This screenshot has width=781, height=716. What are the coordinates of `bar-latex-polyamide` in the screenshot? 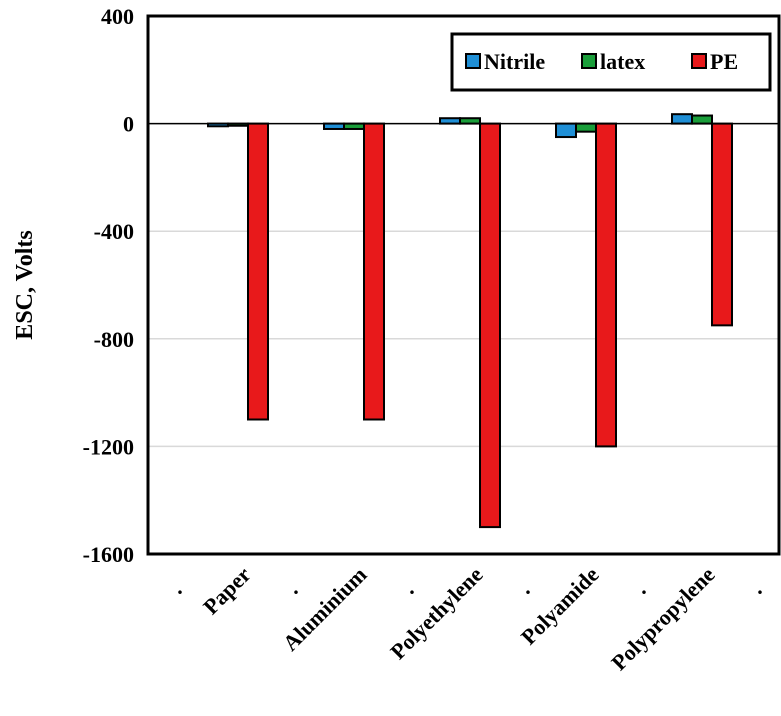 It's located at (586, 127).